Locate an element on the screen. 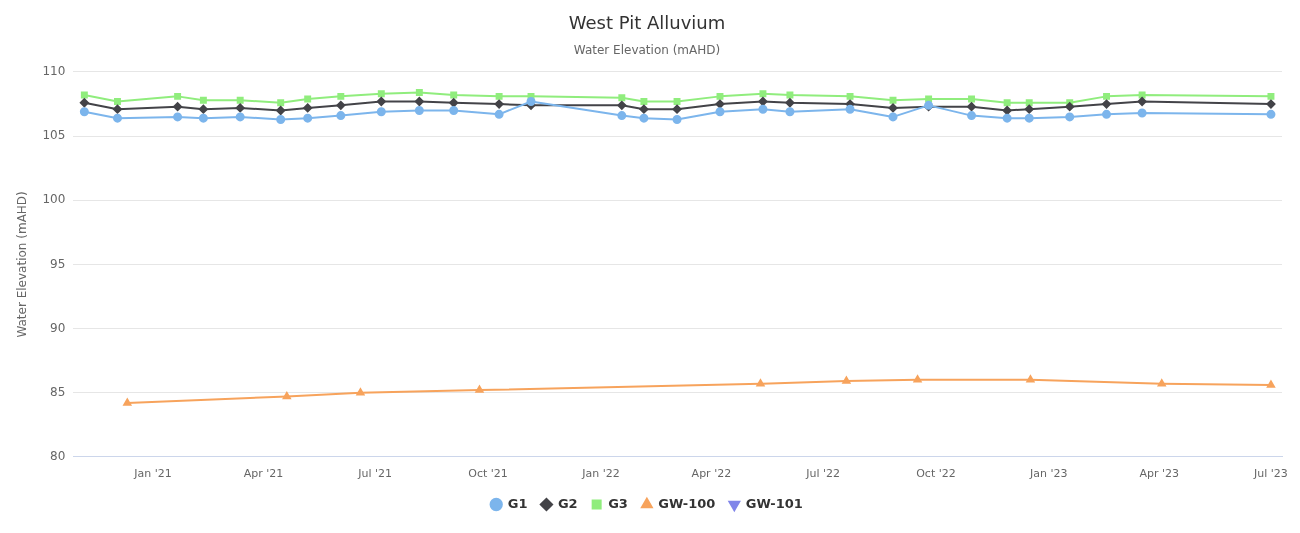 Image resolution: width=1300 pixels, height=533 pixels. x-tick-label: Jan '21 is located at coordinates (152, 474).